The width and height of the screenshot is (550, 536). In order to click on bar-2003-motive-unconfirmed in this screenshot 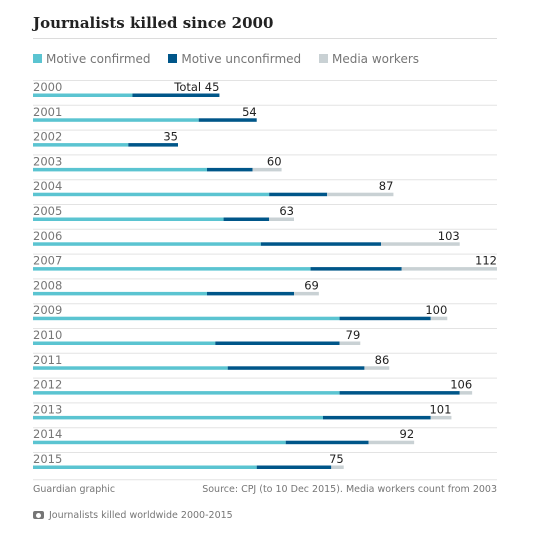, I will do `click(230, 169)`.